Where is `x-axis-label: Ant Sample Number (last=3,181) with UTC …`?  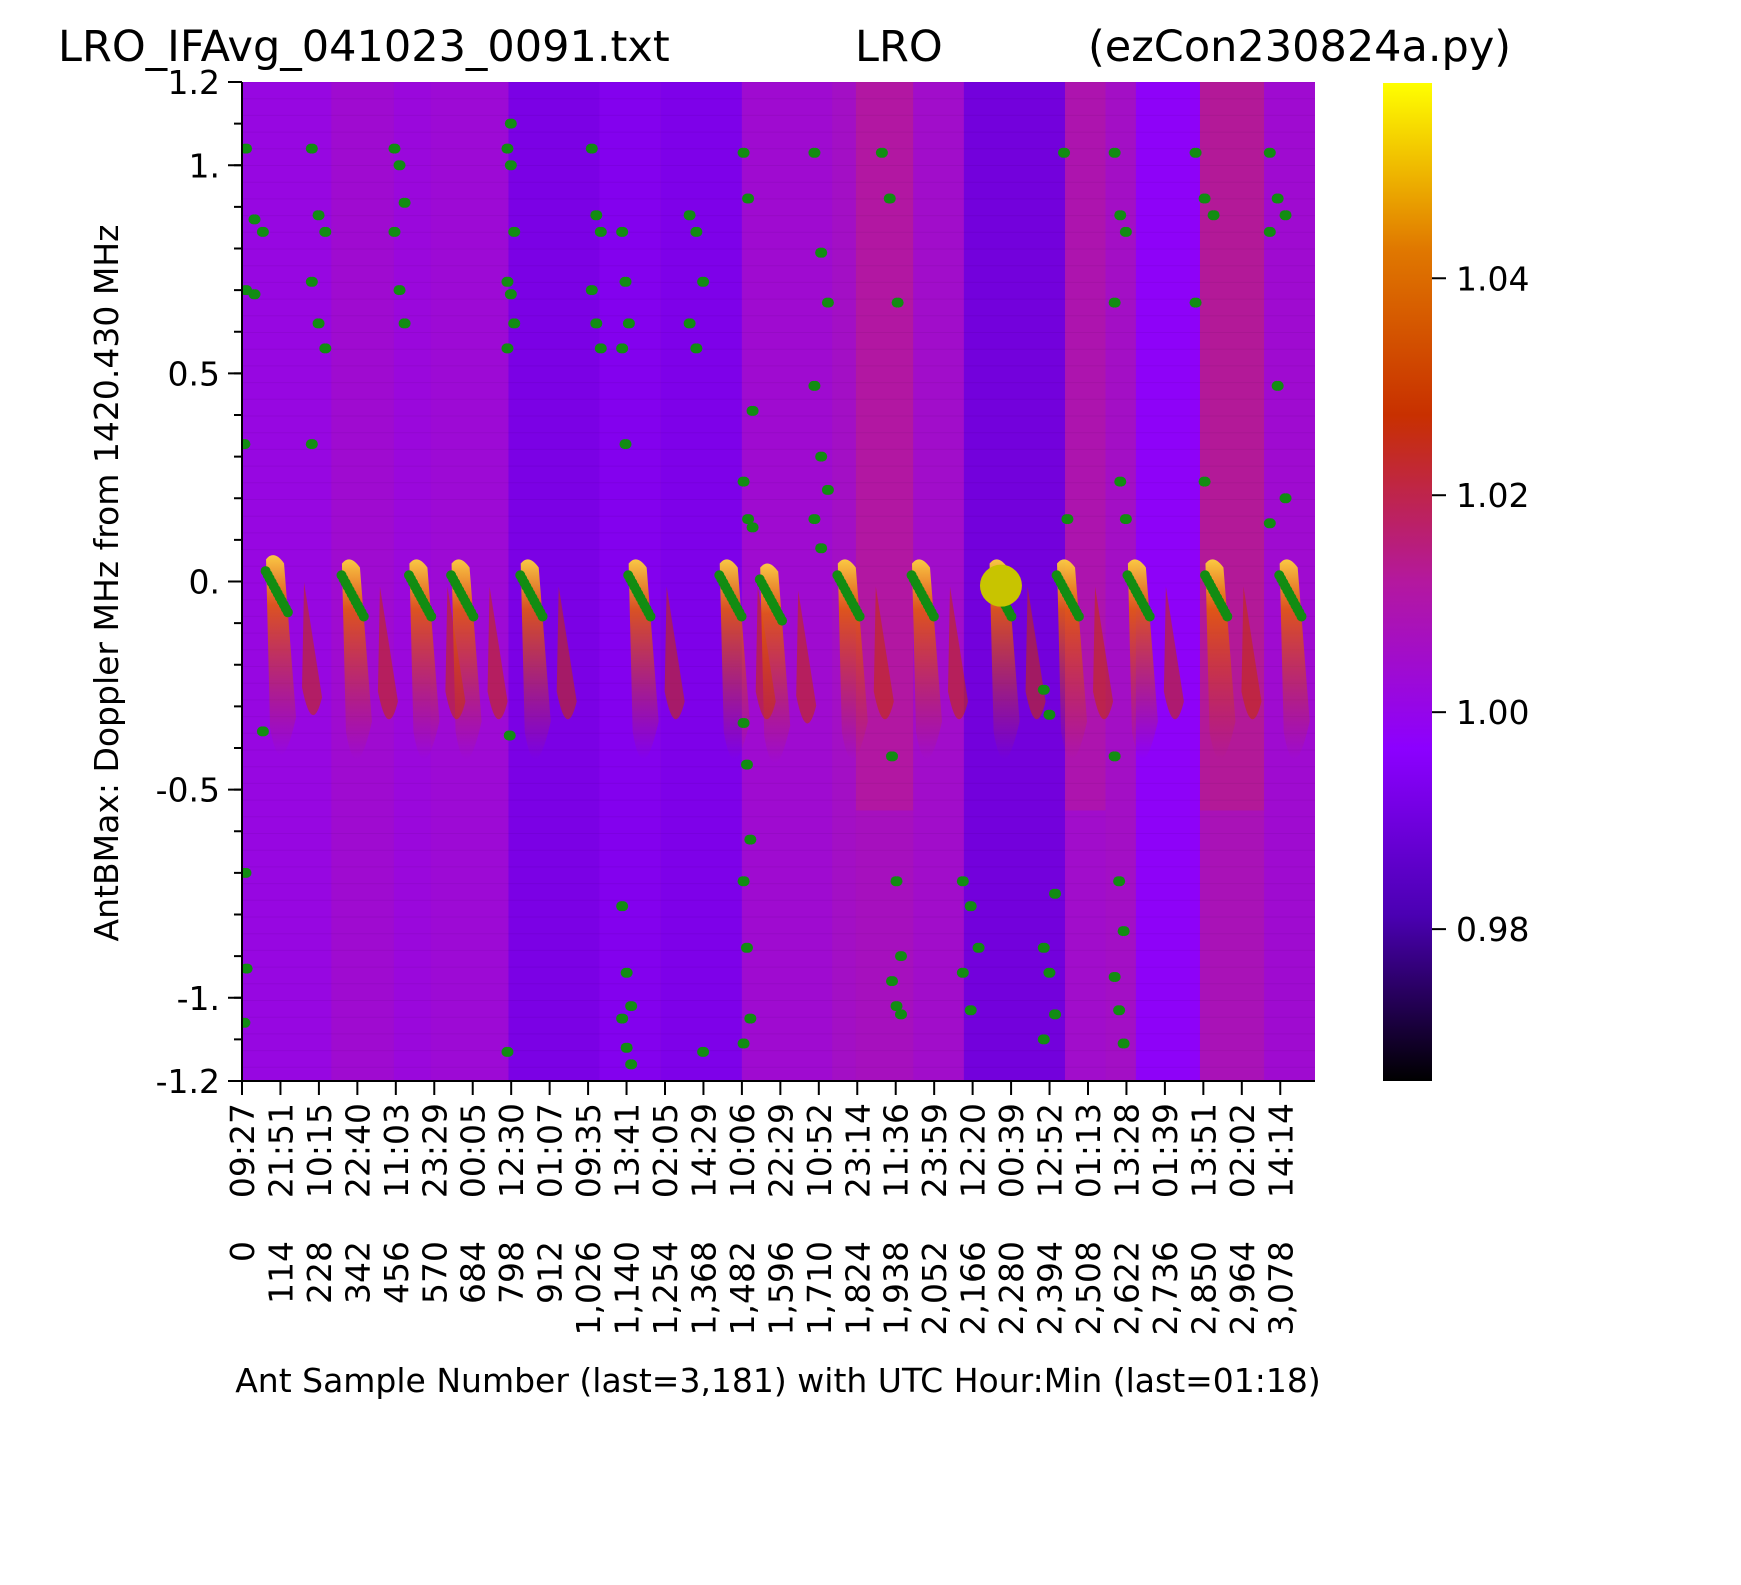 x-axis-label: Ant Sample Number (last=3,181) with UTC … is located at coordinates (778, 1380).